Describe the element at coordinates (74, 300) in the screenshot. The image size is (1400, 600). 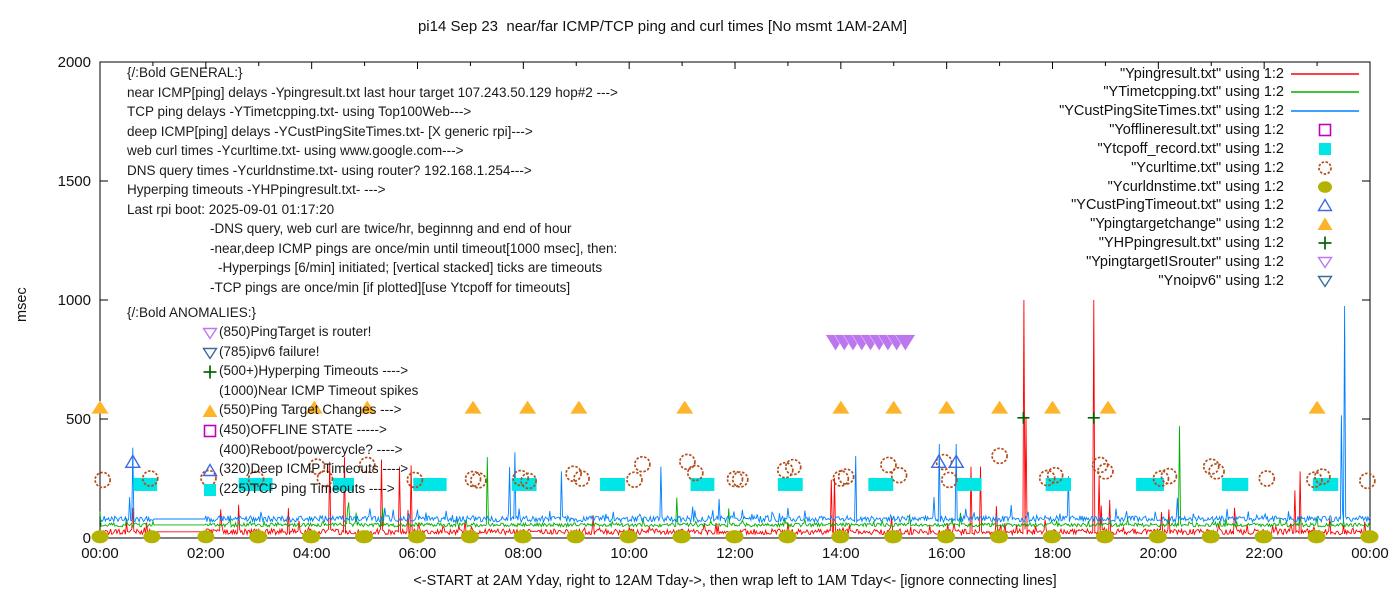
I see `y-tick-label: 1000` at that location.